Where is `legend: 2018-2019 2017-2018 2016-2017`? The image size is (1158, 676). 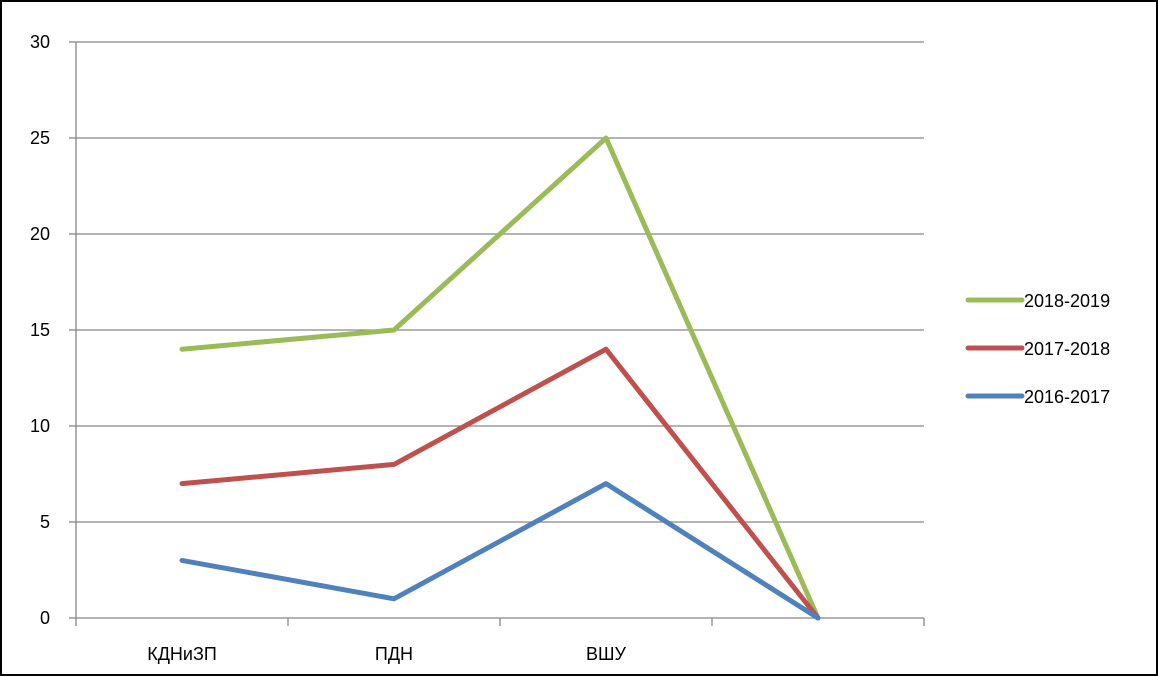 legend: 2018-2019 2017-2018 2016-2017 is located at coordinates (1037, 349).